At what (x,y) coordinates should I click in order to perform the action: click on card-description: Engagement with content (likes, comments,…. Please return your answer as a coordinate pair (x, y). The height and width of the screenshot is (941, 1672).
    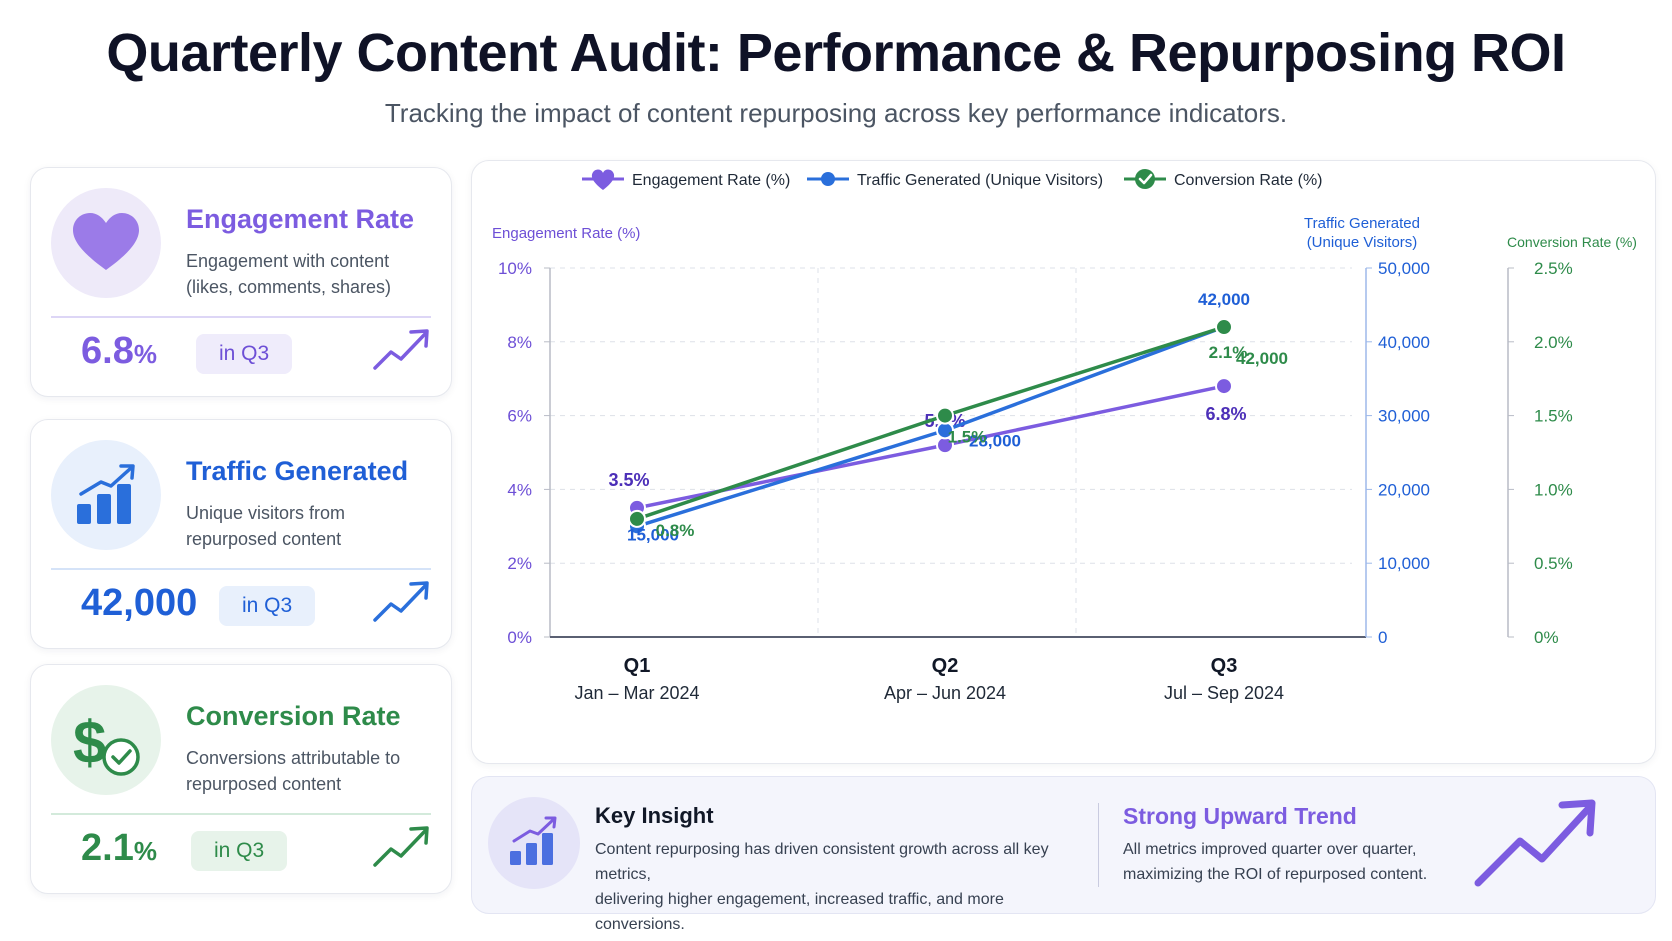
    Looking at the image, I should click on (289, 274).